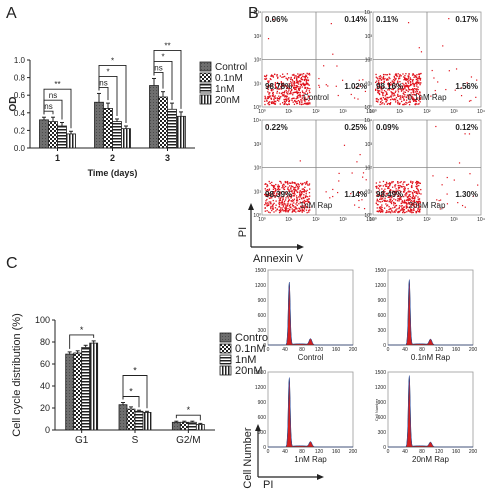  What do you see at coordinates (382, 301) in the screenshot?
I see `histogram-y-tick-label: 900` at bounding box center [382, 301].